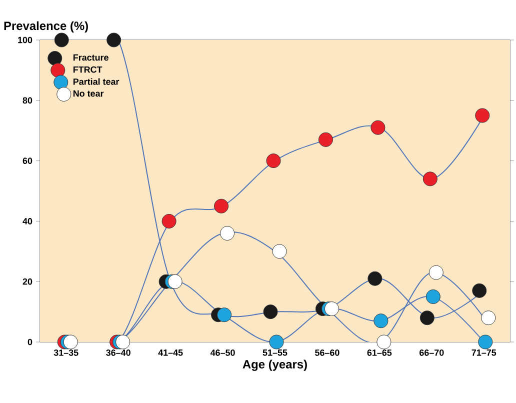  I want to click on legend-label: Fracture, so click(90, 57).